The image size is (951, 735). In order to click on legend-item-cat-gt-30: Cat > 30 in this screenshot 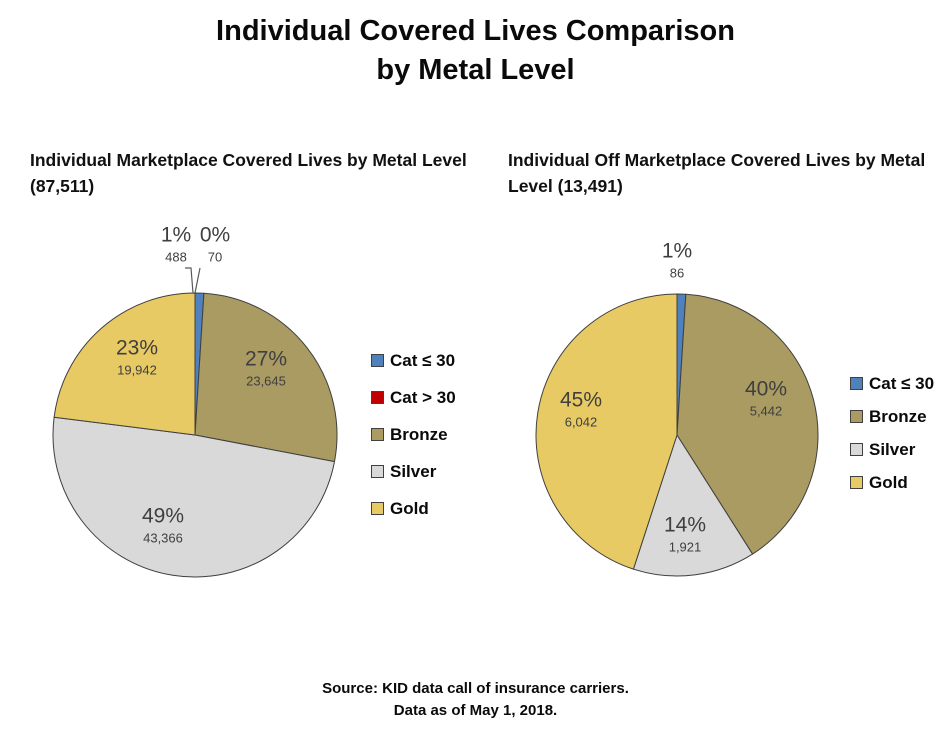, I will do `click(413, 397)`.